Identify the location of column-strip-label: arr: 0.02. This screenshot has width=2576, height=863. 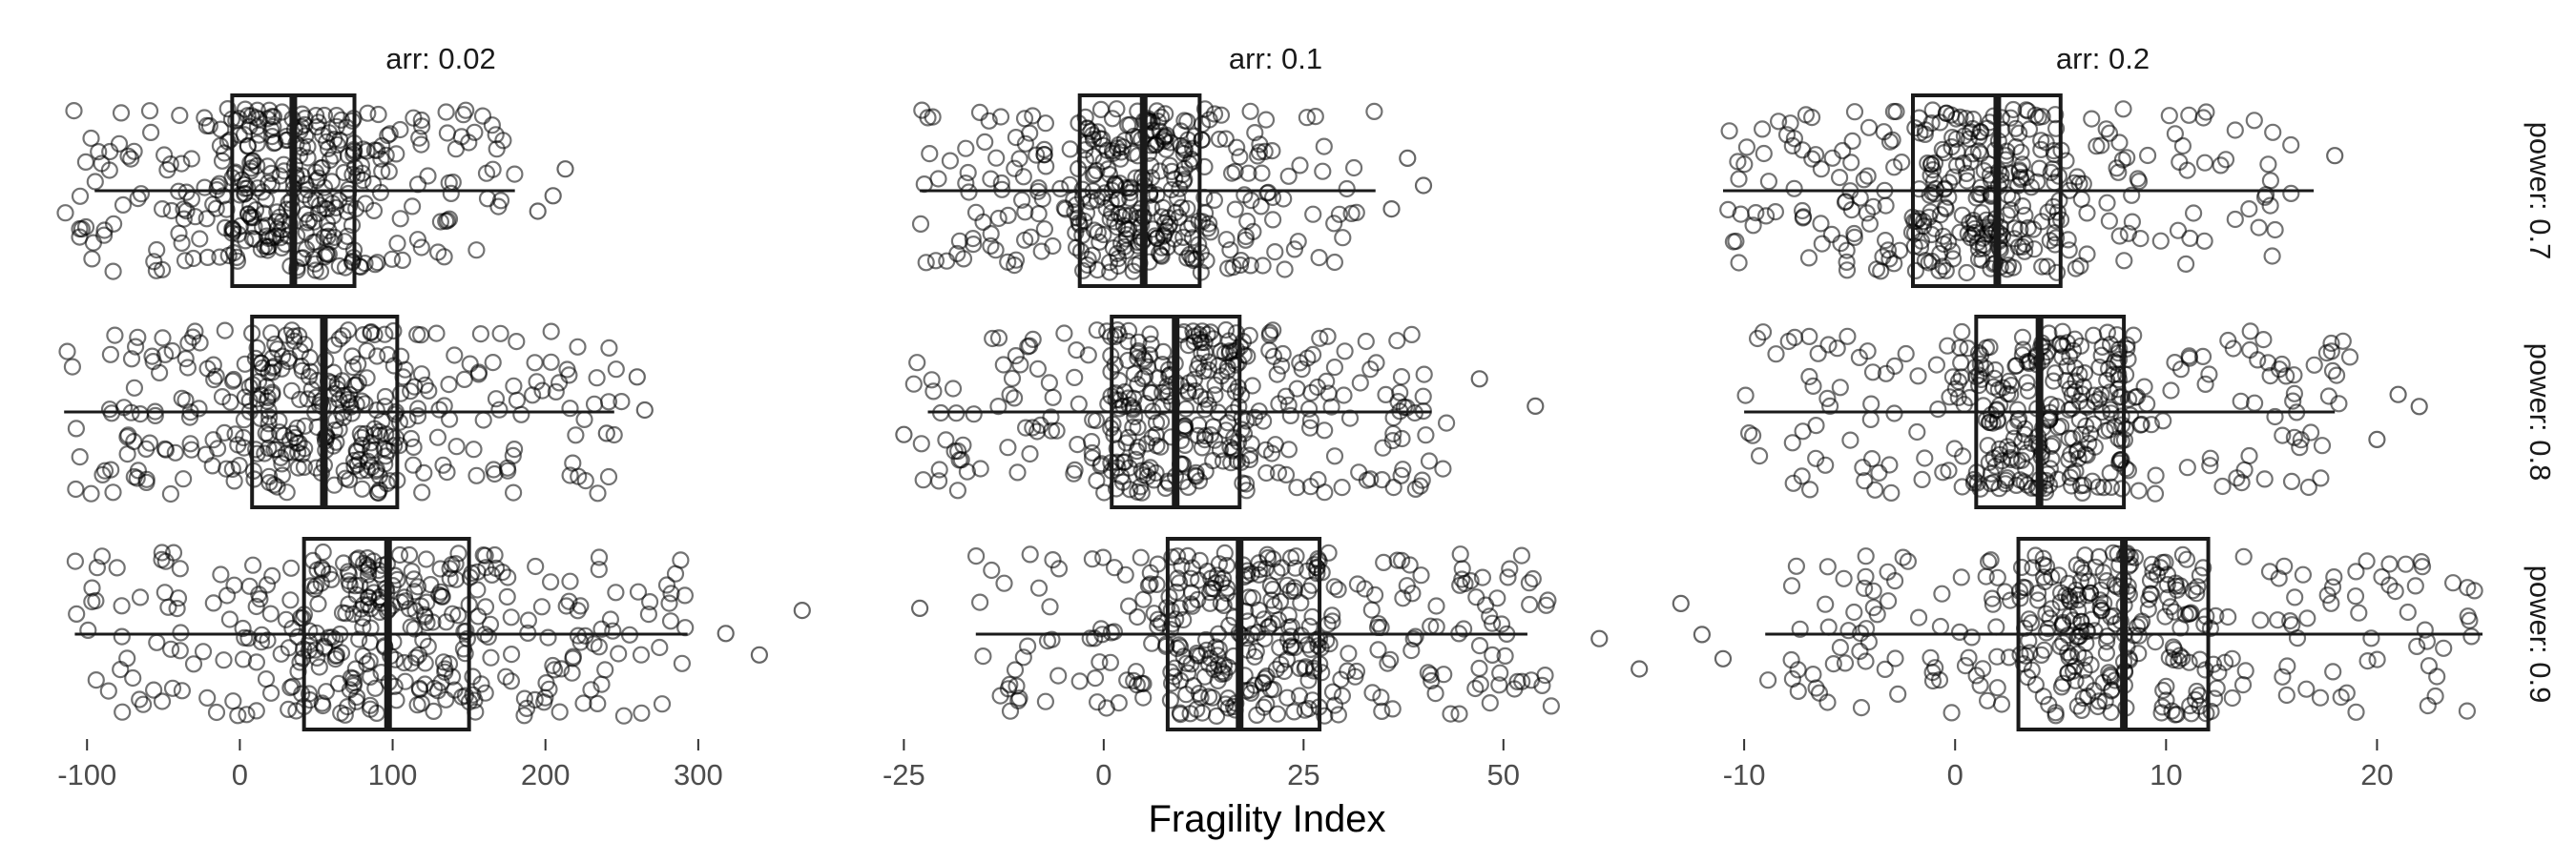
(440, 58).